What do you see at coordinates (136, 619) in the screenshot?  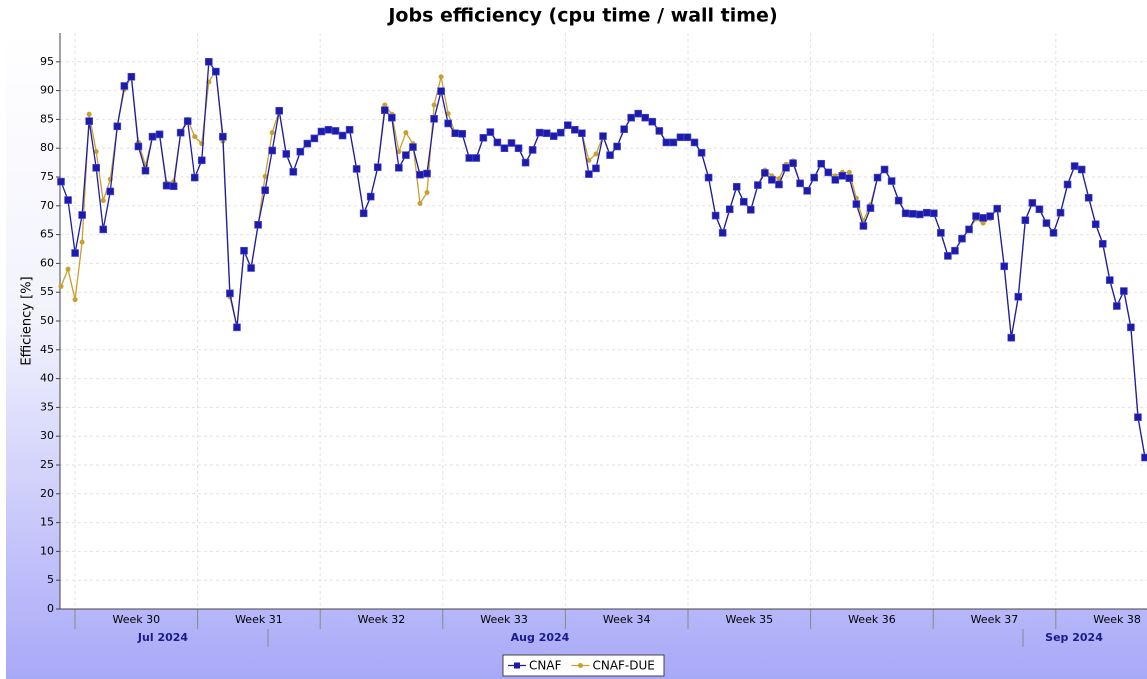 I see `week-label: Week 30` at bounding box center [136, 619].